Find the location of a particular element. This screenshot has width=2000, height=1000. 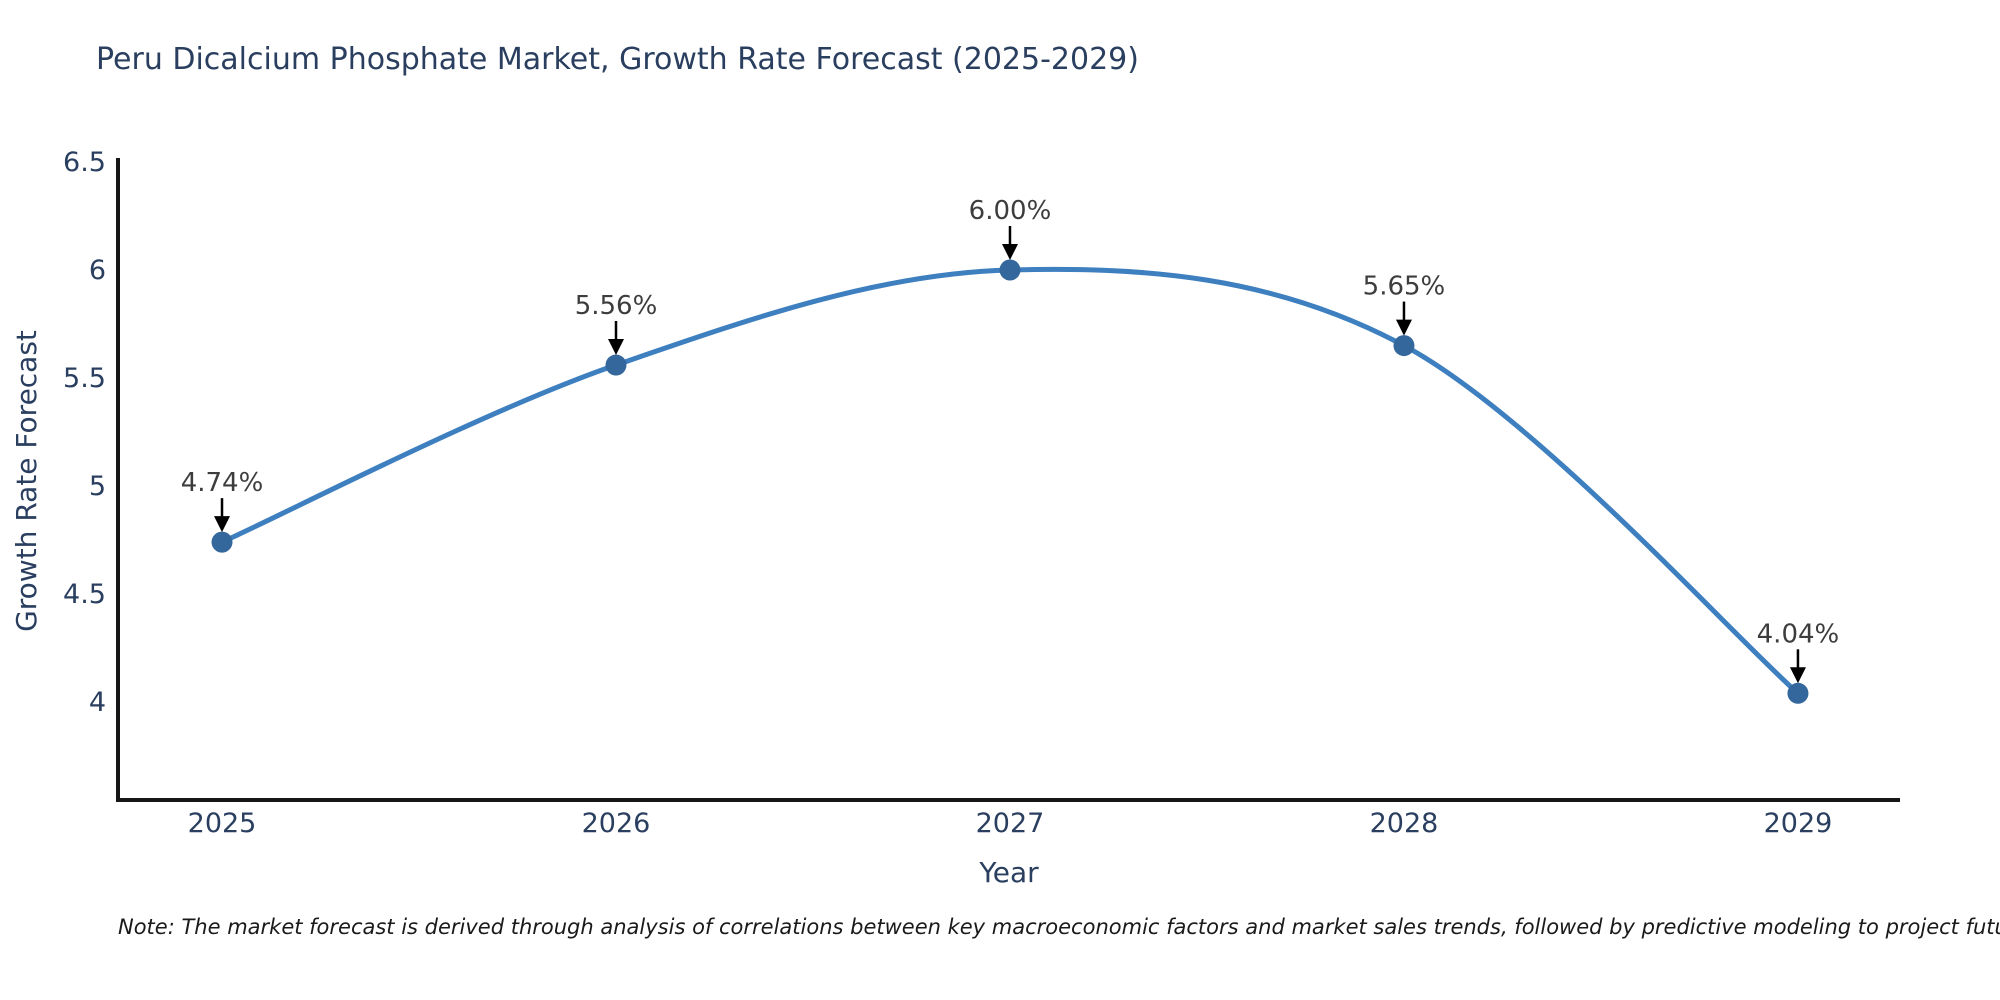

x-tick-label: 2028 is located at coordinates (1404, 823).